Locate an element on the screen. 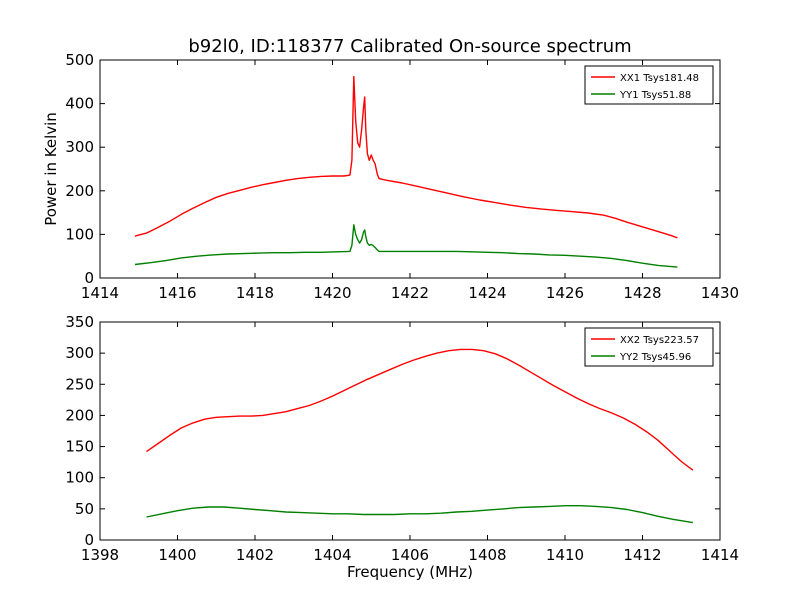 Image resolution: width=800 pixels, height=600 pixels. legend-entry-1: XX2 Tsys223.57 is located at coordinates (659, 340).